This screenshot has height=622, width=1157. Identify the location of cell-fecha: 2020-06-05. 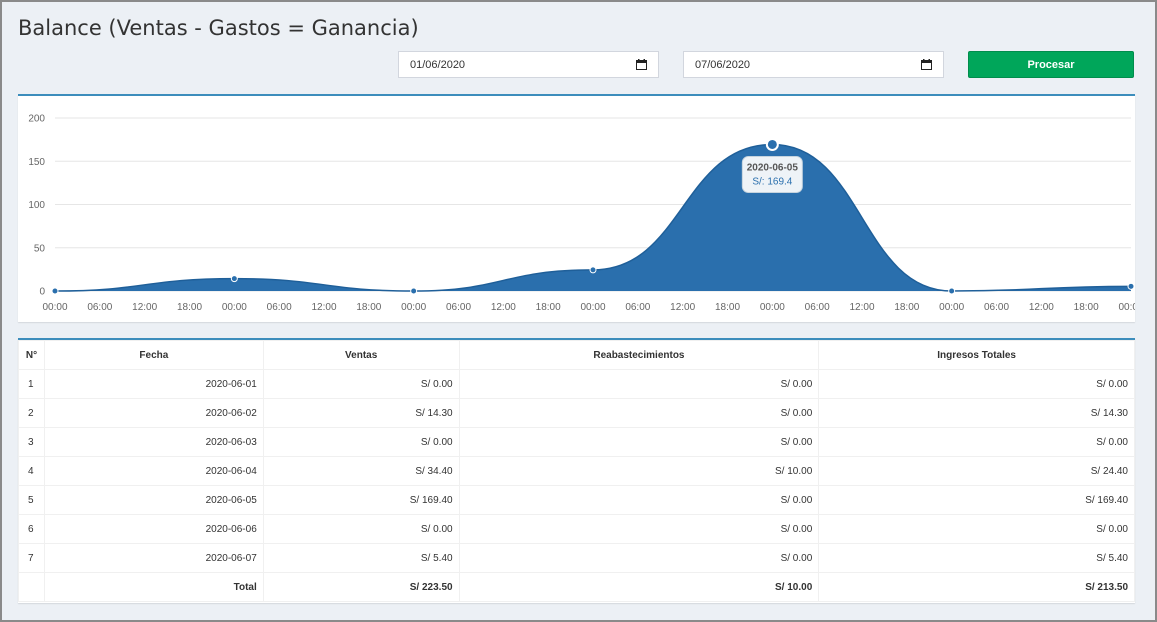
(153, 500).